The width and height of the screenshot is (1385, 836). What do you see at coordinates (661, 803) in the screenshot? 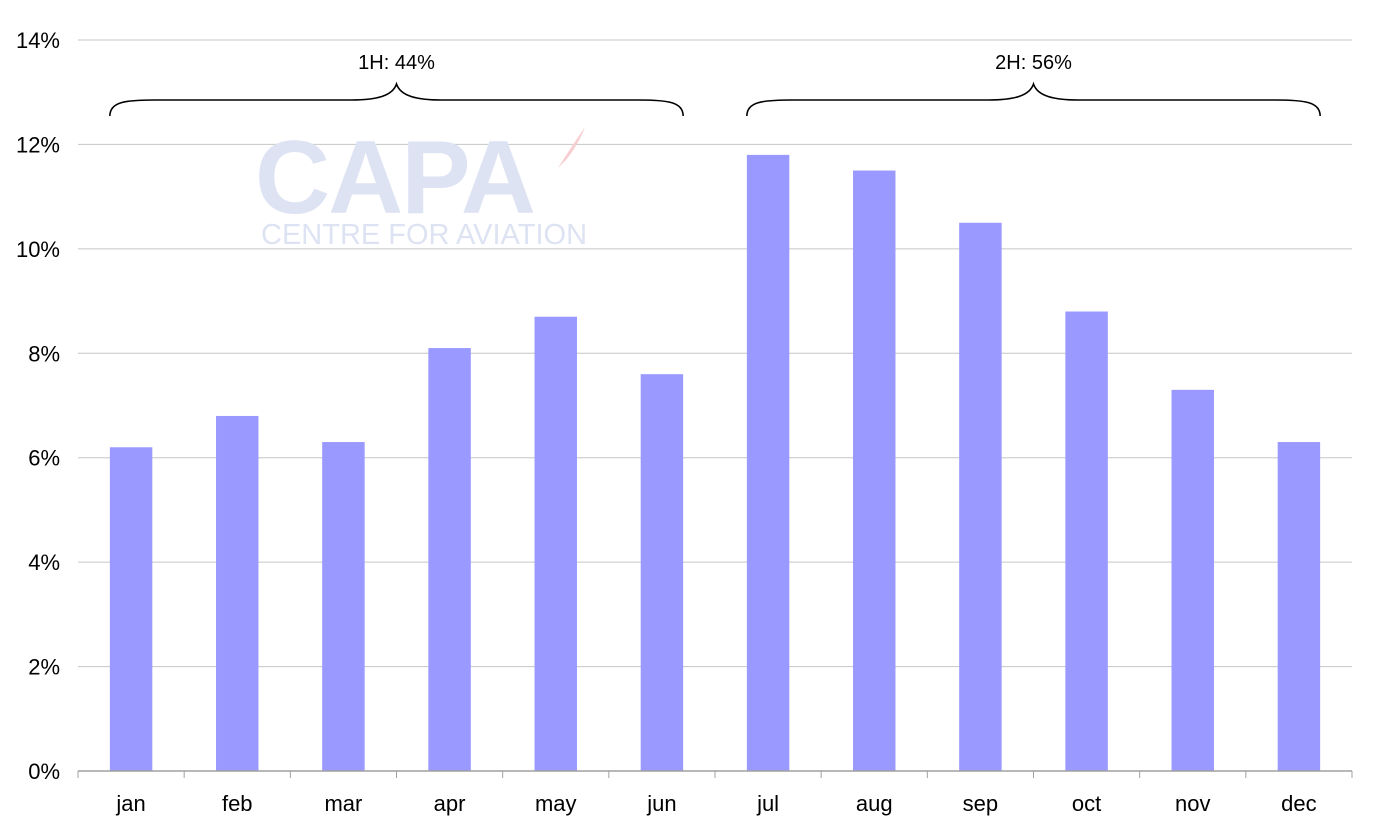
I see `x-tick-label: jun` at bounding box center [661, 803].